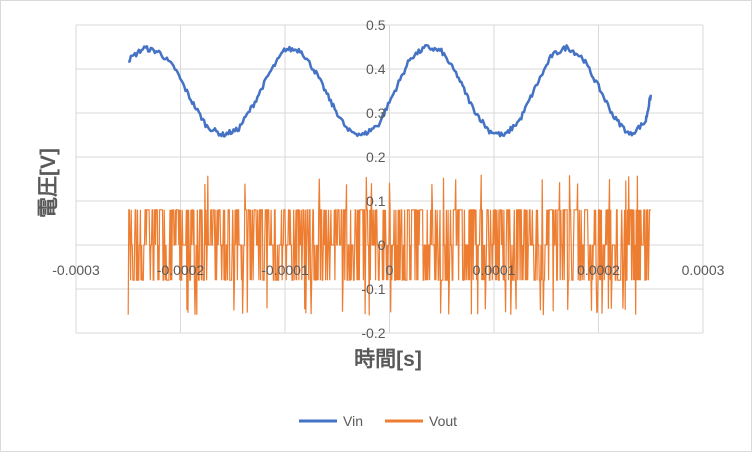 The height and width of the screenshot is (456, 752). I want to click on y-tick-label: 0.5, so click(376, 25).